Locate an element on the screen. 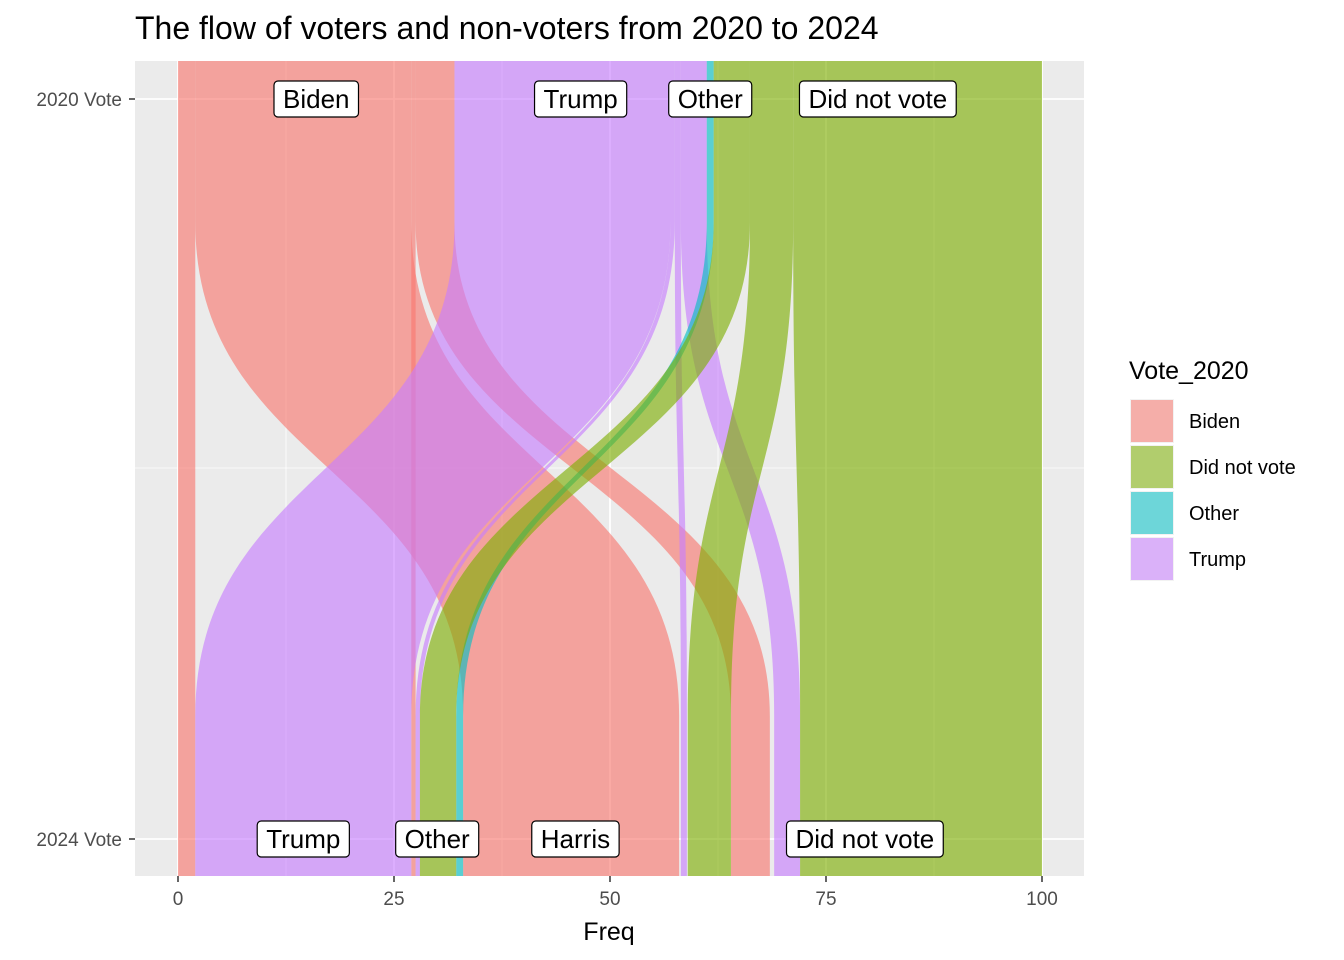 Image resolution: width=1344 pixels, height=960 pixels. stratum-2024-did-not-vote: Did not vote is located at coordinates (864, 839).